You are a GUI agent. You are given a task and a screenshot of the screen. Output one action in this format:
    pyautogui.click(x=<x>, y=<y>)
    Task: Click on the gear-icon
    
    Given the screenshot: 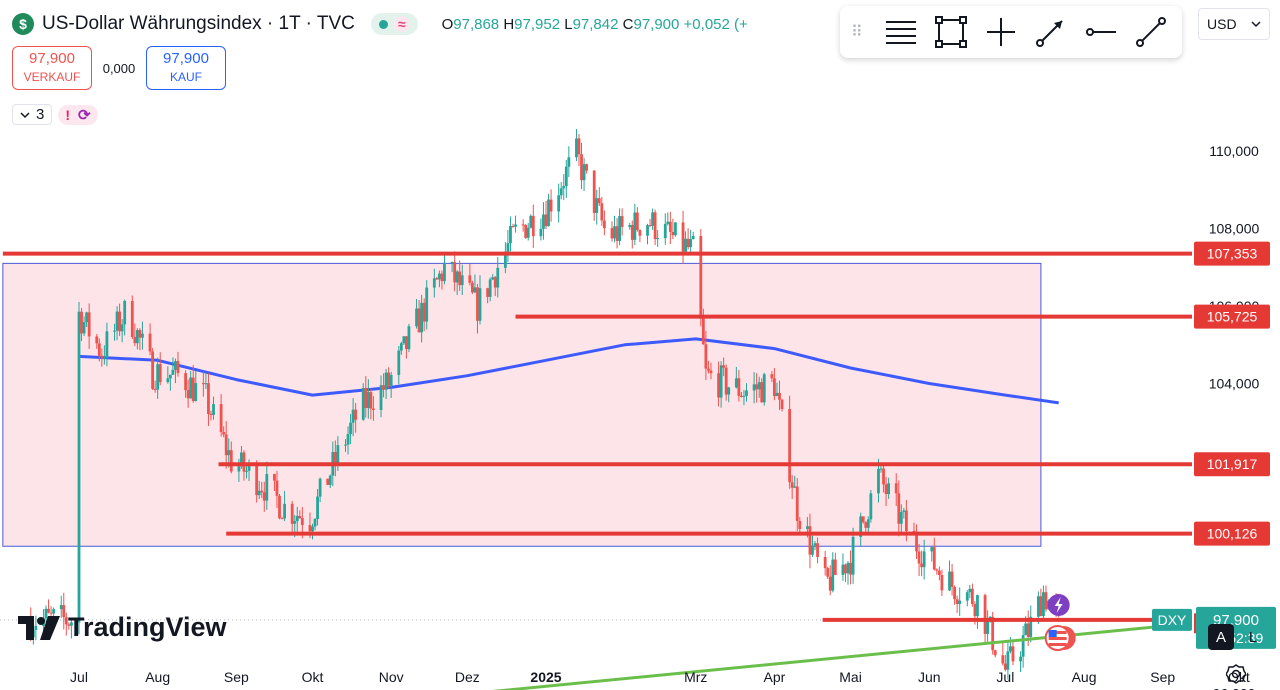 What is the action you would take?
    pyautogui.click(x=1236, y=674)
    